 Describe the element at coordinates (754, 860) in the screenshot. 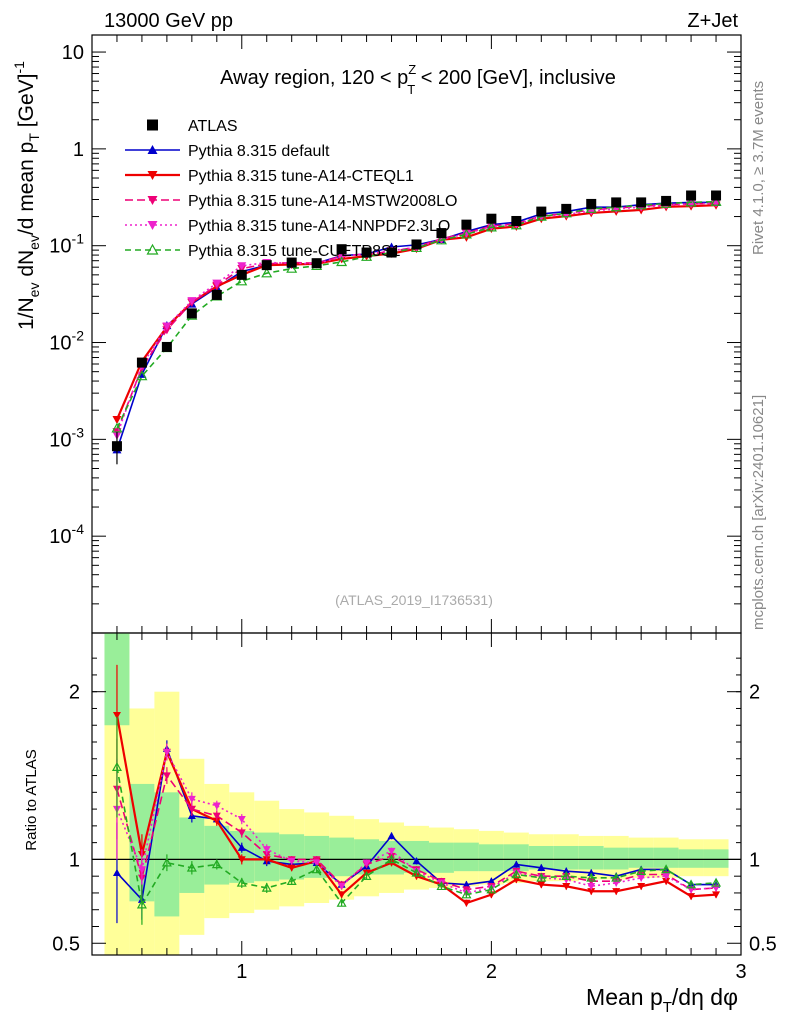

I see `lower-ytick-label-right: 1` at that location.